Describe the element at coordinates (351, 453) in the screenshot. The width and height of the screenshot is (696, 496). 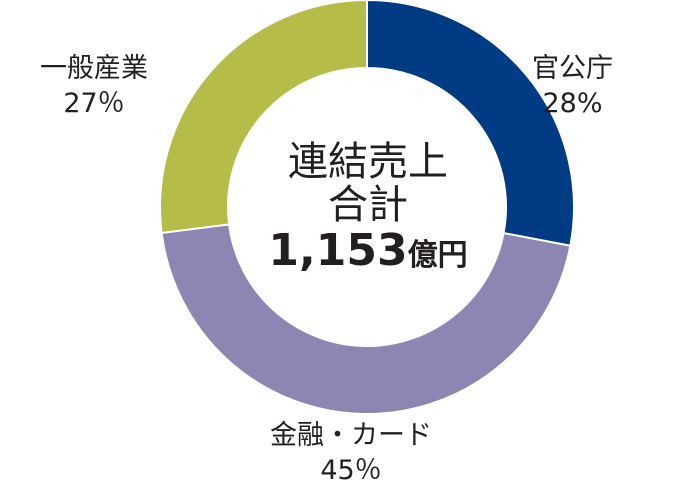
I see `slice-label-finance: 金融・カード 45％` at that location.